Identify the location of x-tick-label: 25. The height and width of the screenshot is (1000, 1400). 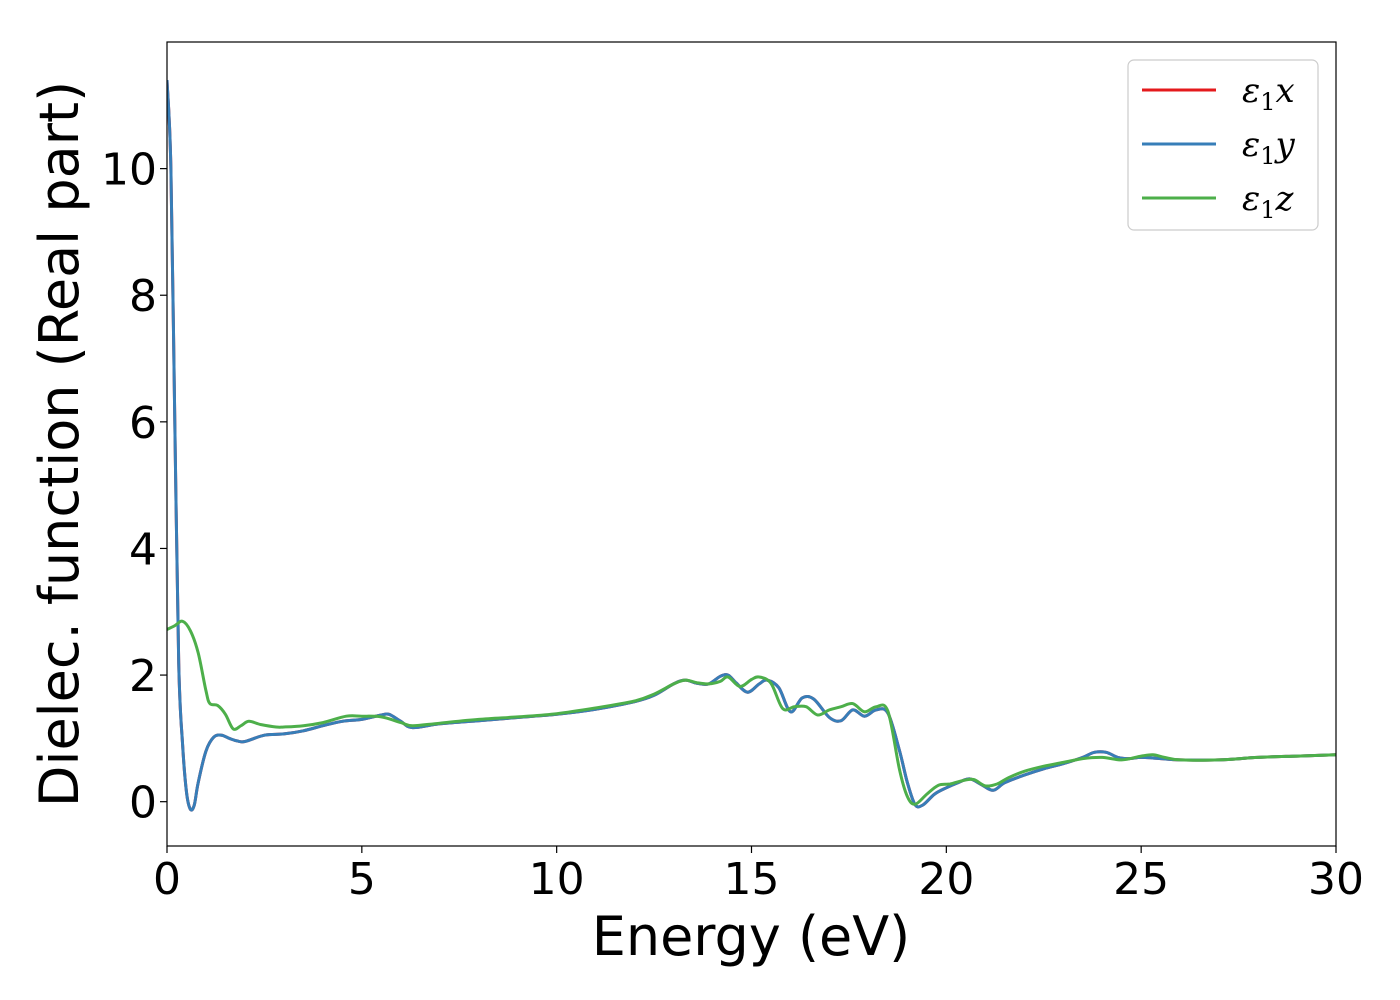
(1141, 879).